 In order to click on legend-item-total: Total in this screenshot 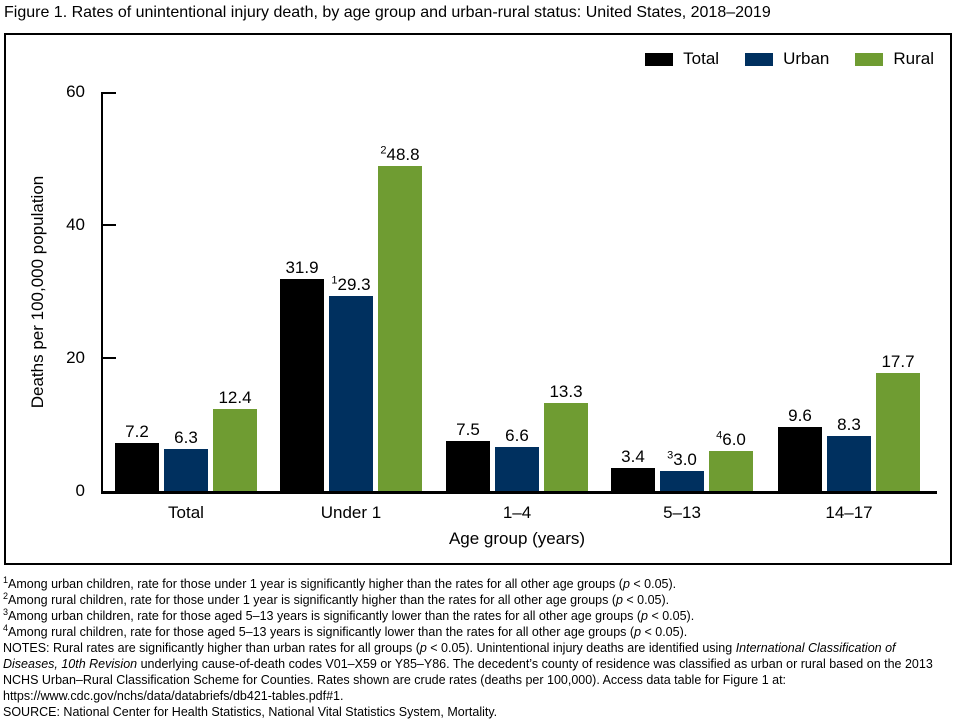, I will do `click(682, 59)`.